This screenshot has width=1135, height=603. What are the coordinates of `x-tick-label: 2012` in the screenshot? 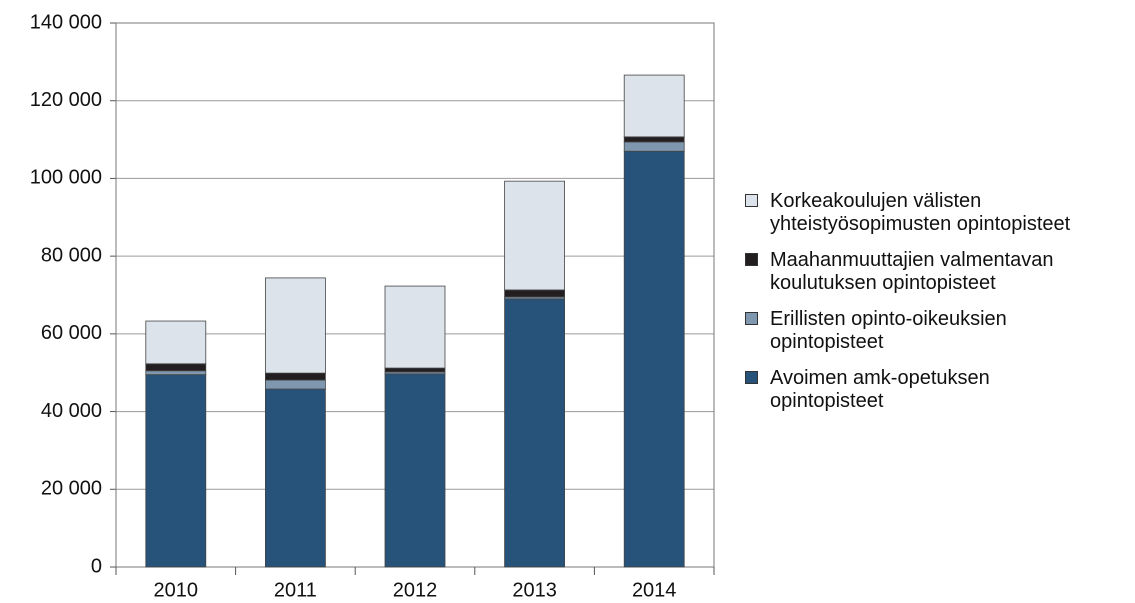 It's located at (415, 590).